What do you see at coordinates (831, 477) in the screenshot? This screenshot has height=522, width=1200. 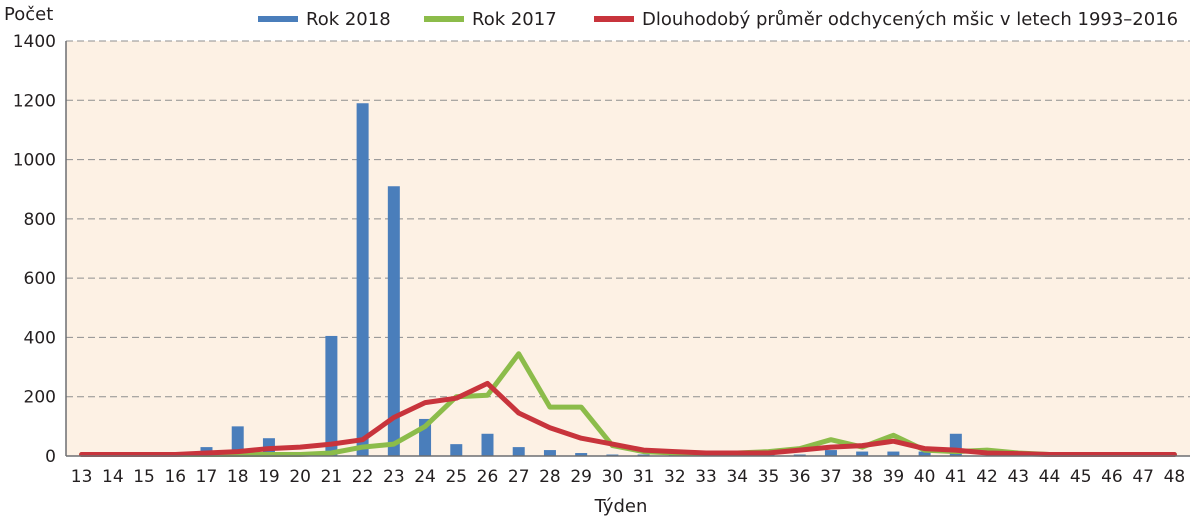 I see `x-tick-label: 37` at bounding box center [831, 477].